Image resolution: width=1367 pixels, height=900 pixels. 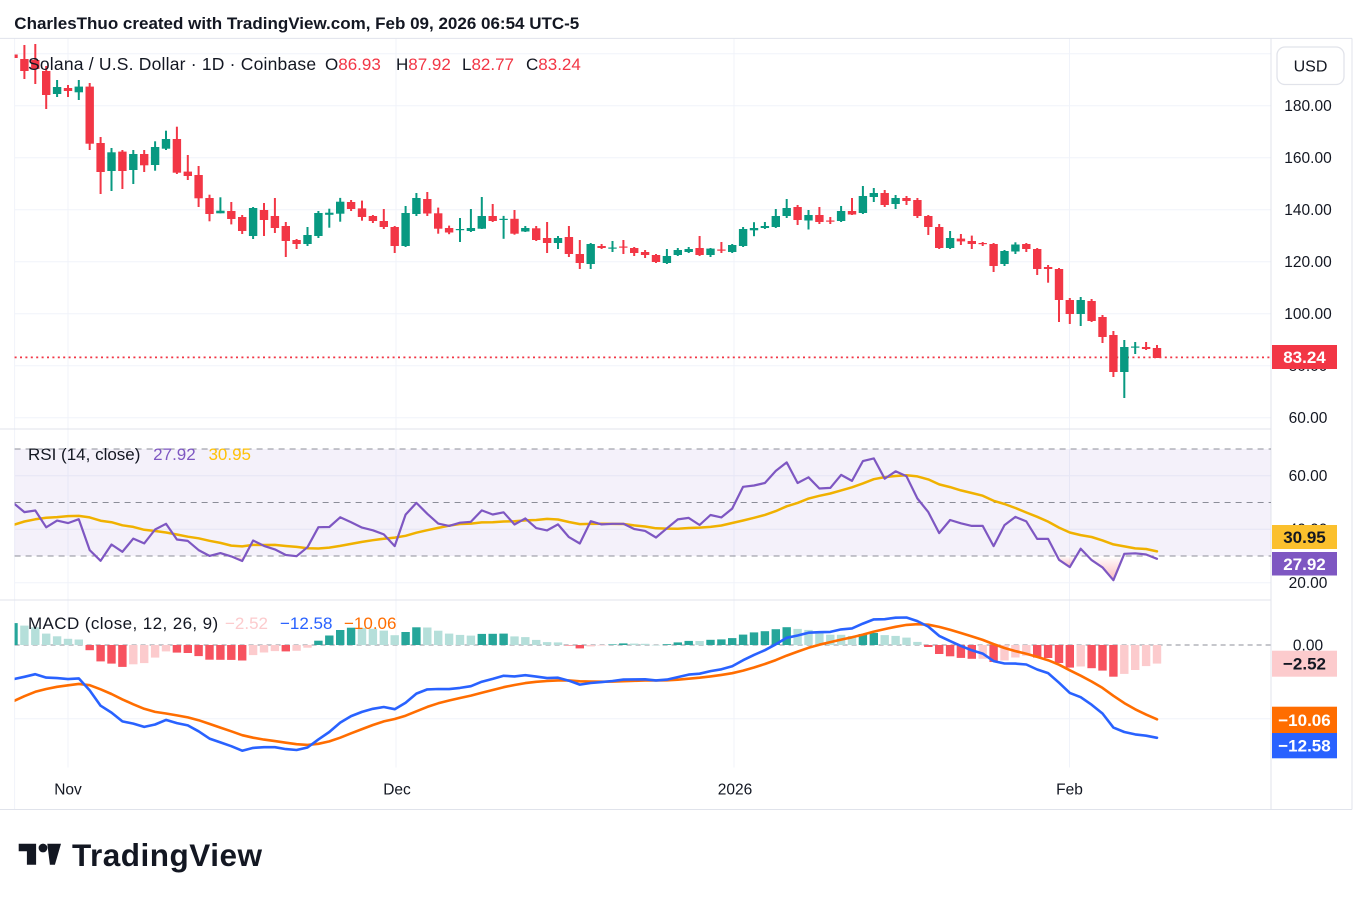 I want to click on svg-text: TradingView, so click(x=167, y=855).